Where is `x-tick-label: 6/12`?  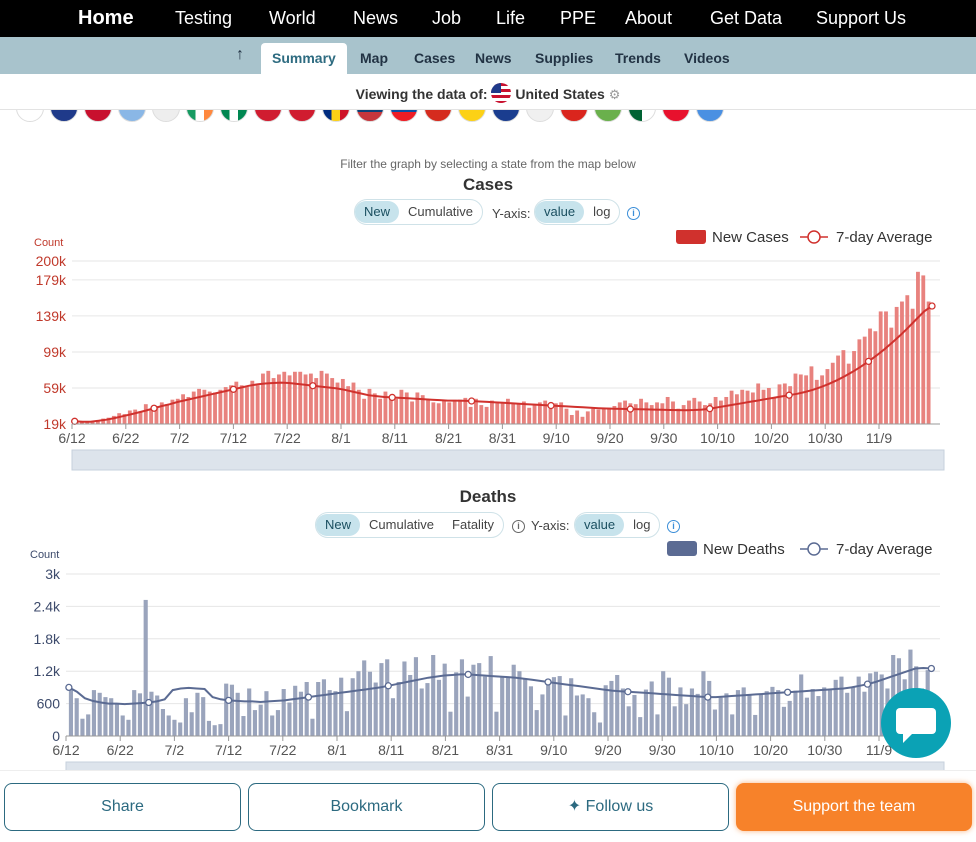
x-tick-label: 6/12 is located at coordinates (65, 750).